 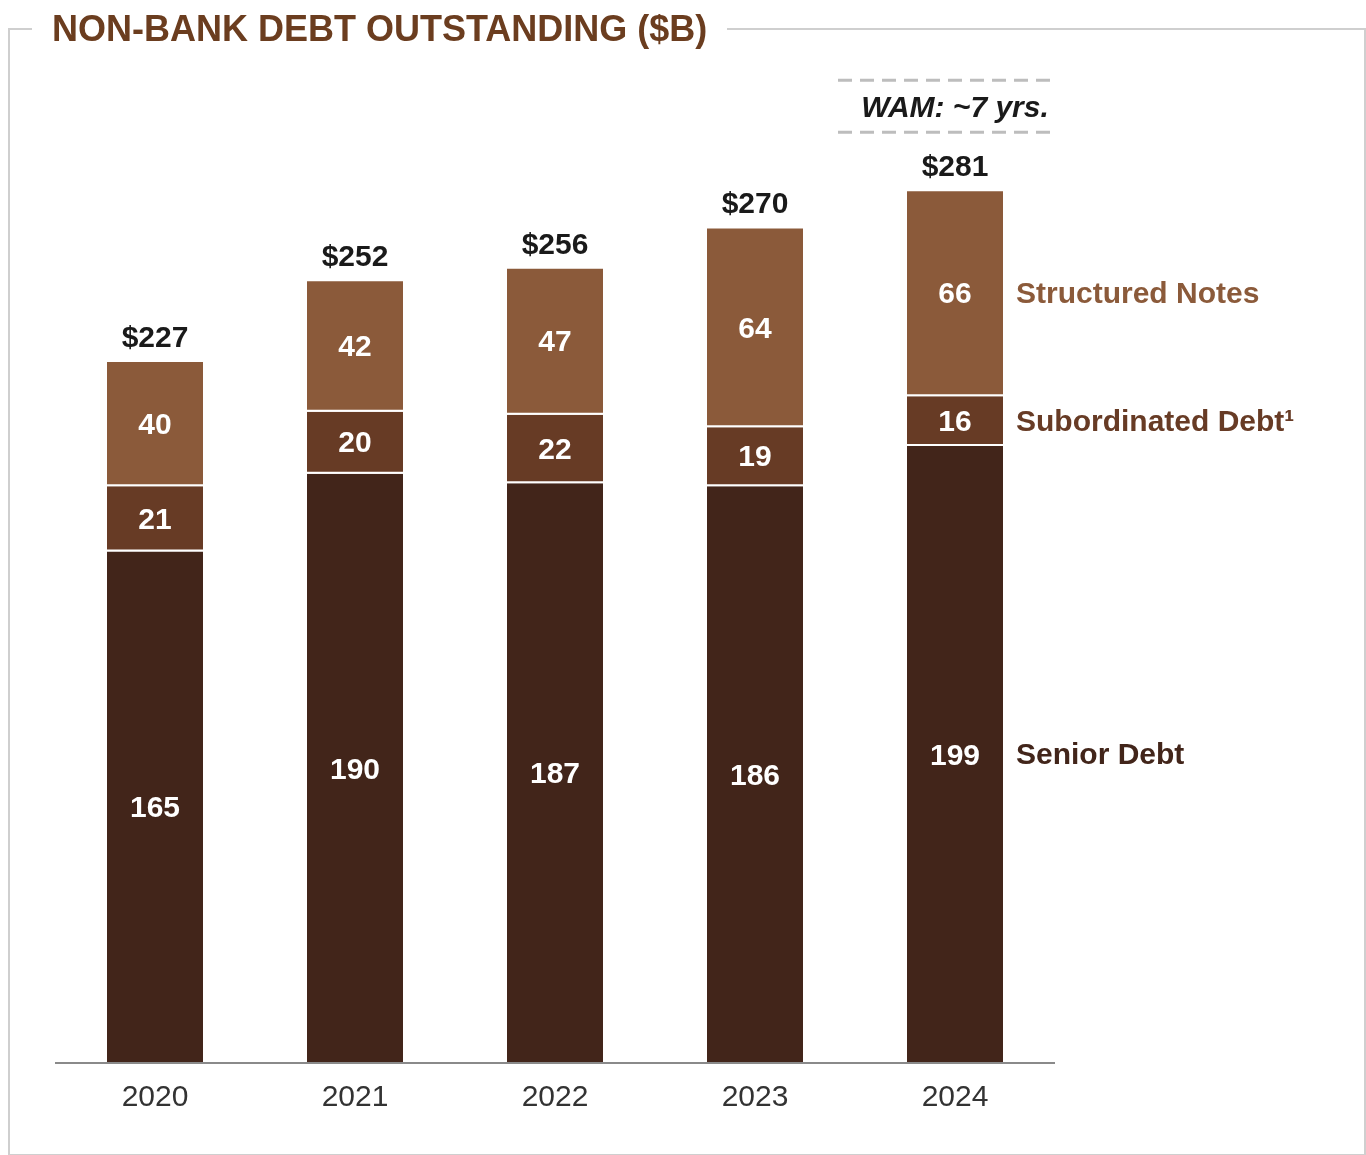 I want to click on data-label: 47, so click(x=555, y=341).